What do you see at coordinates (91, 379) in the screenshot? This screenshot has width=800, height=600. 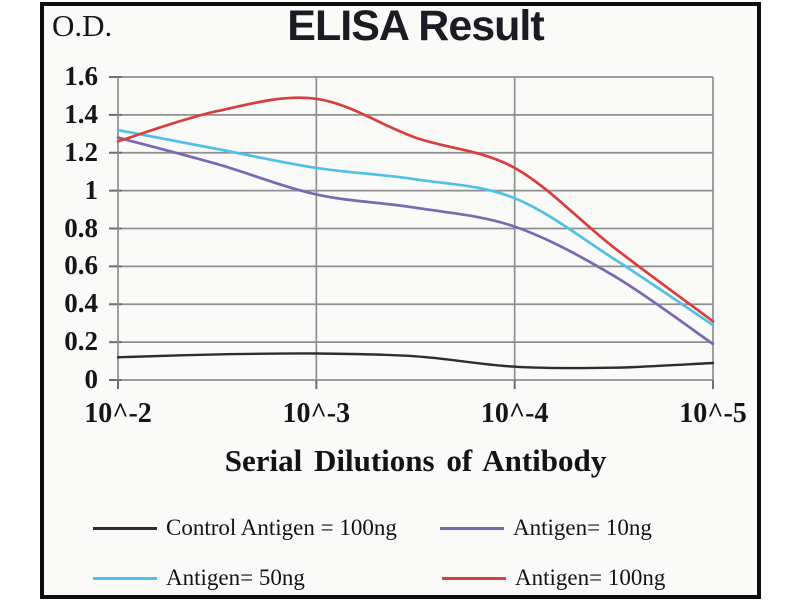 I see `y-tick-label-0: 0` at bounding box center [91, 379].